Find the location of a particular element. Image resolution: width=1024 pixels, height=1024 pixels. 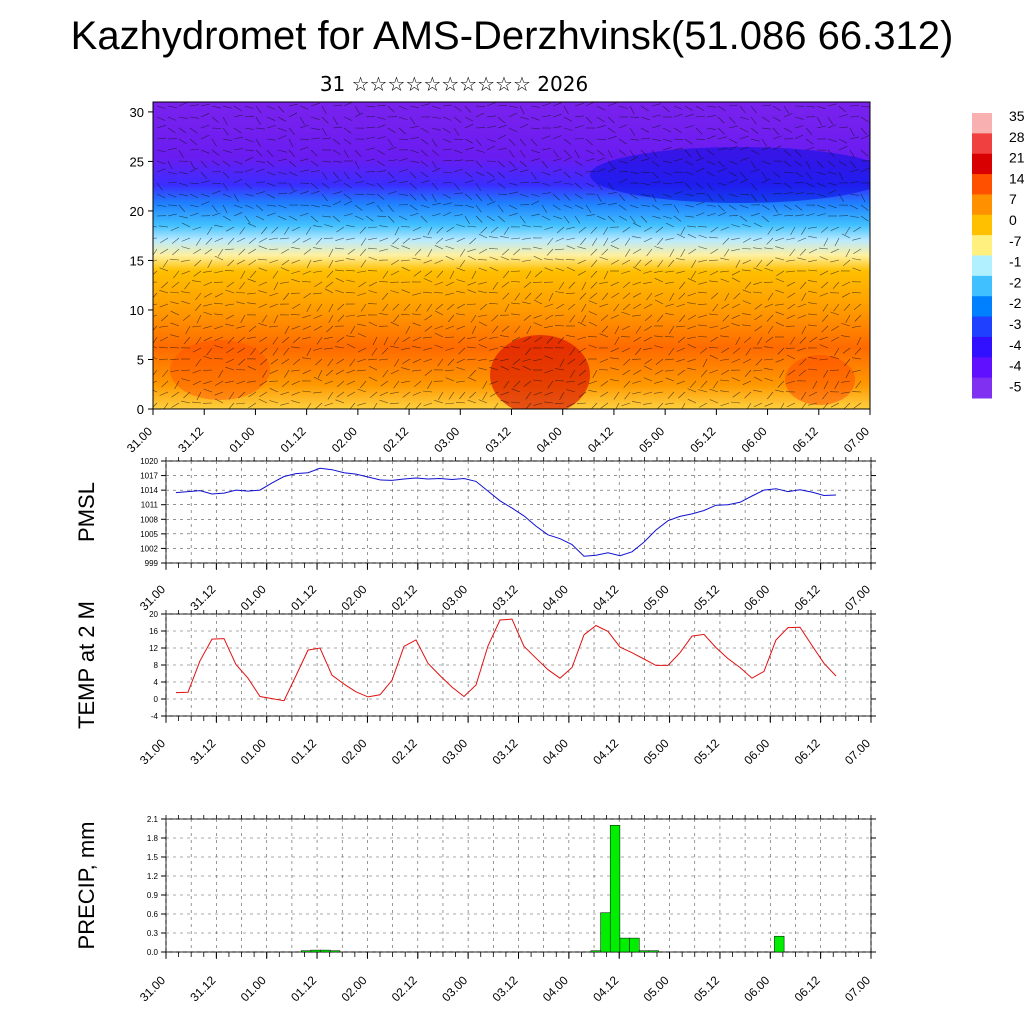

x-tick-label: 06.00 is located at coordinates (756, 597).